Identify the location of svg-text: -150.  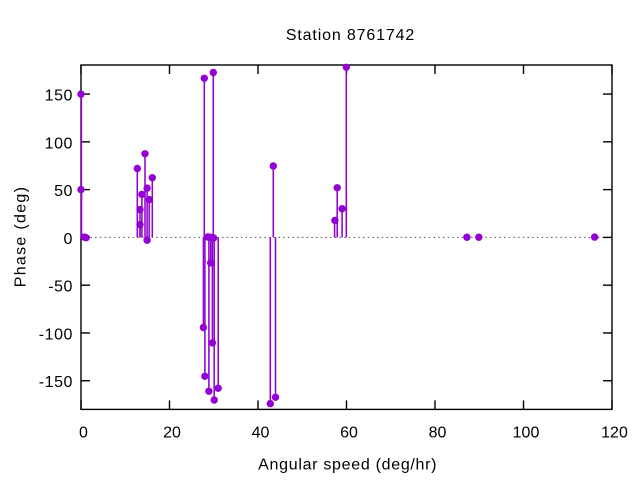
(56, 382).